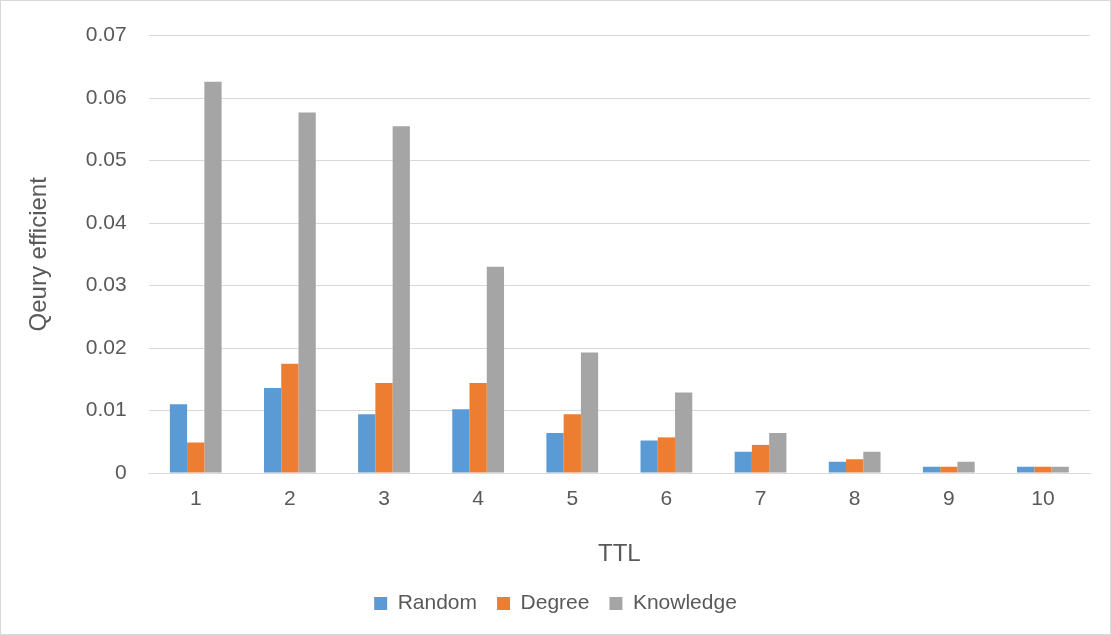 This screenshot has width=1111, height=635. I want to click on x-tick-label: 4, so click(478, 498).